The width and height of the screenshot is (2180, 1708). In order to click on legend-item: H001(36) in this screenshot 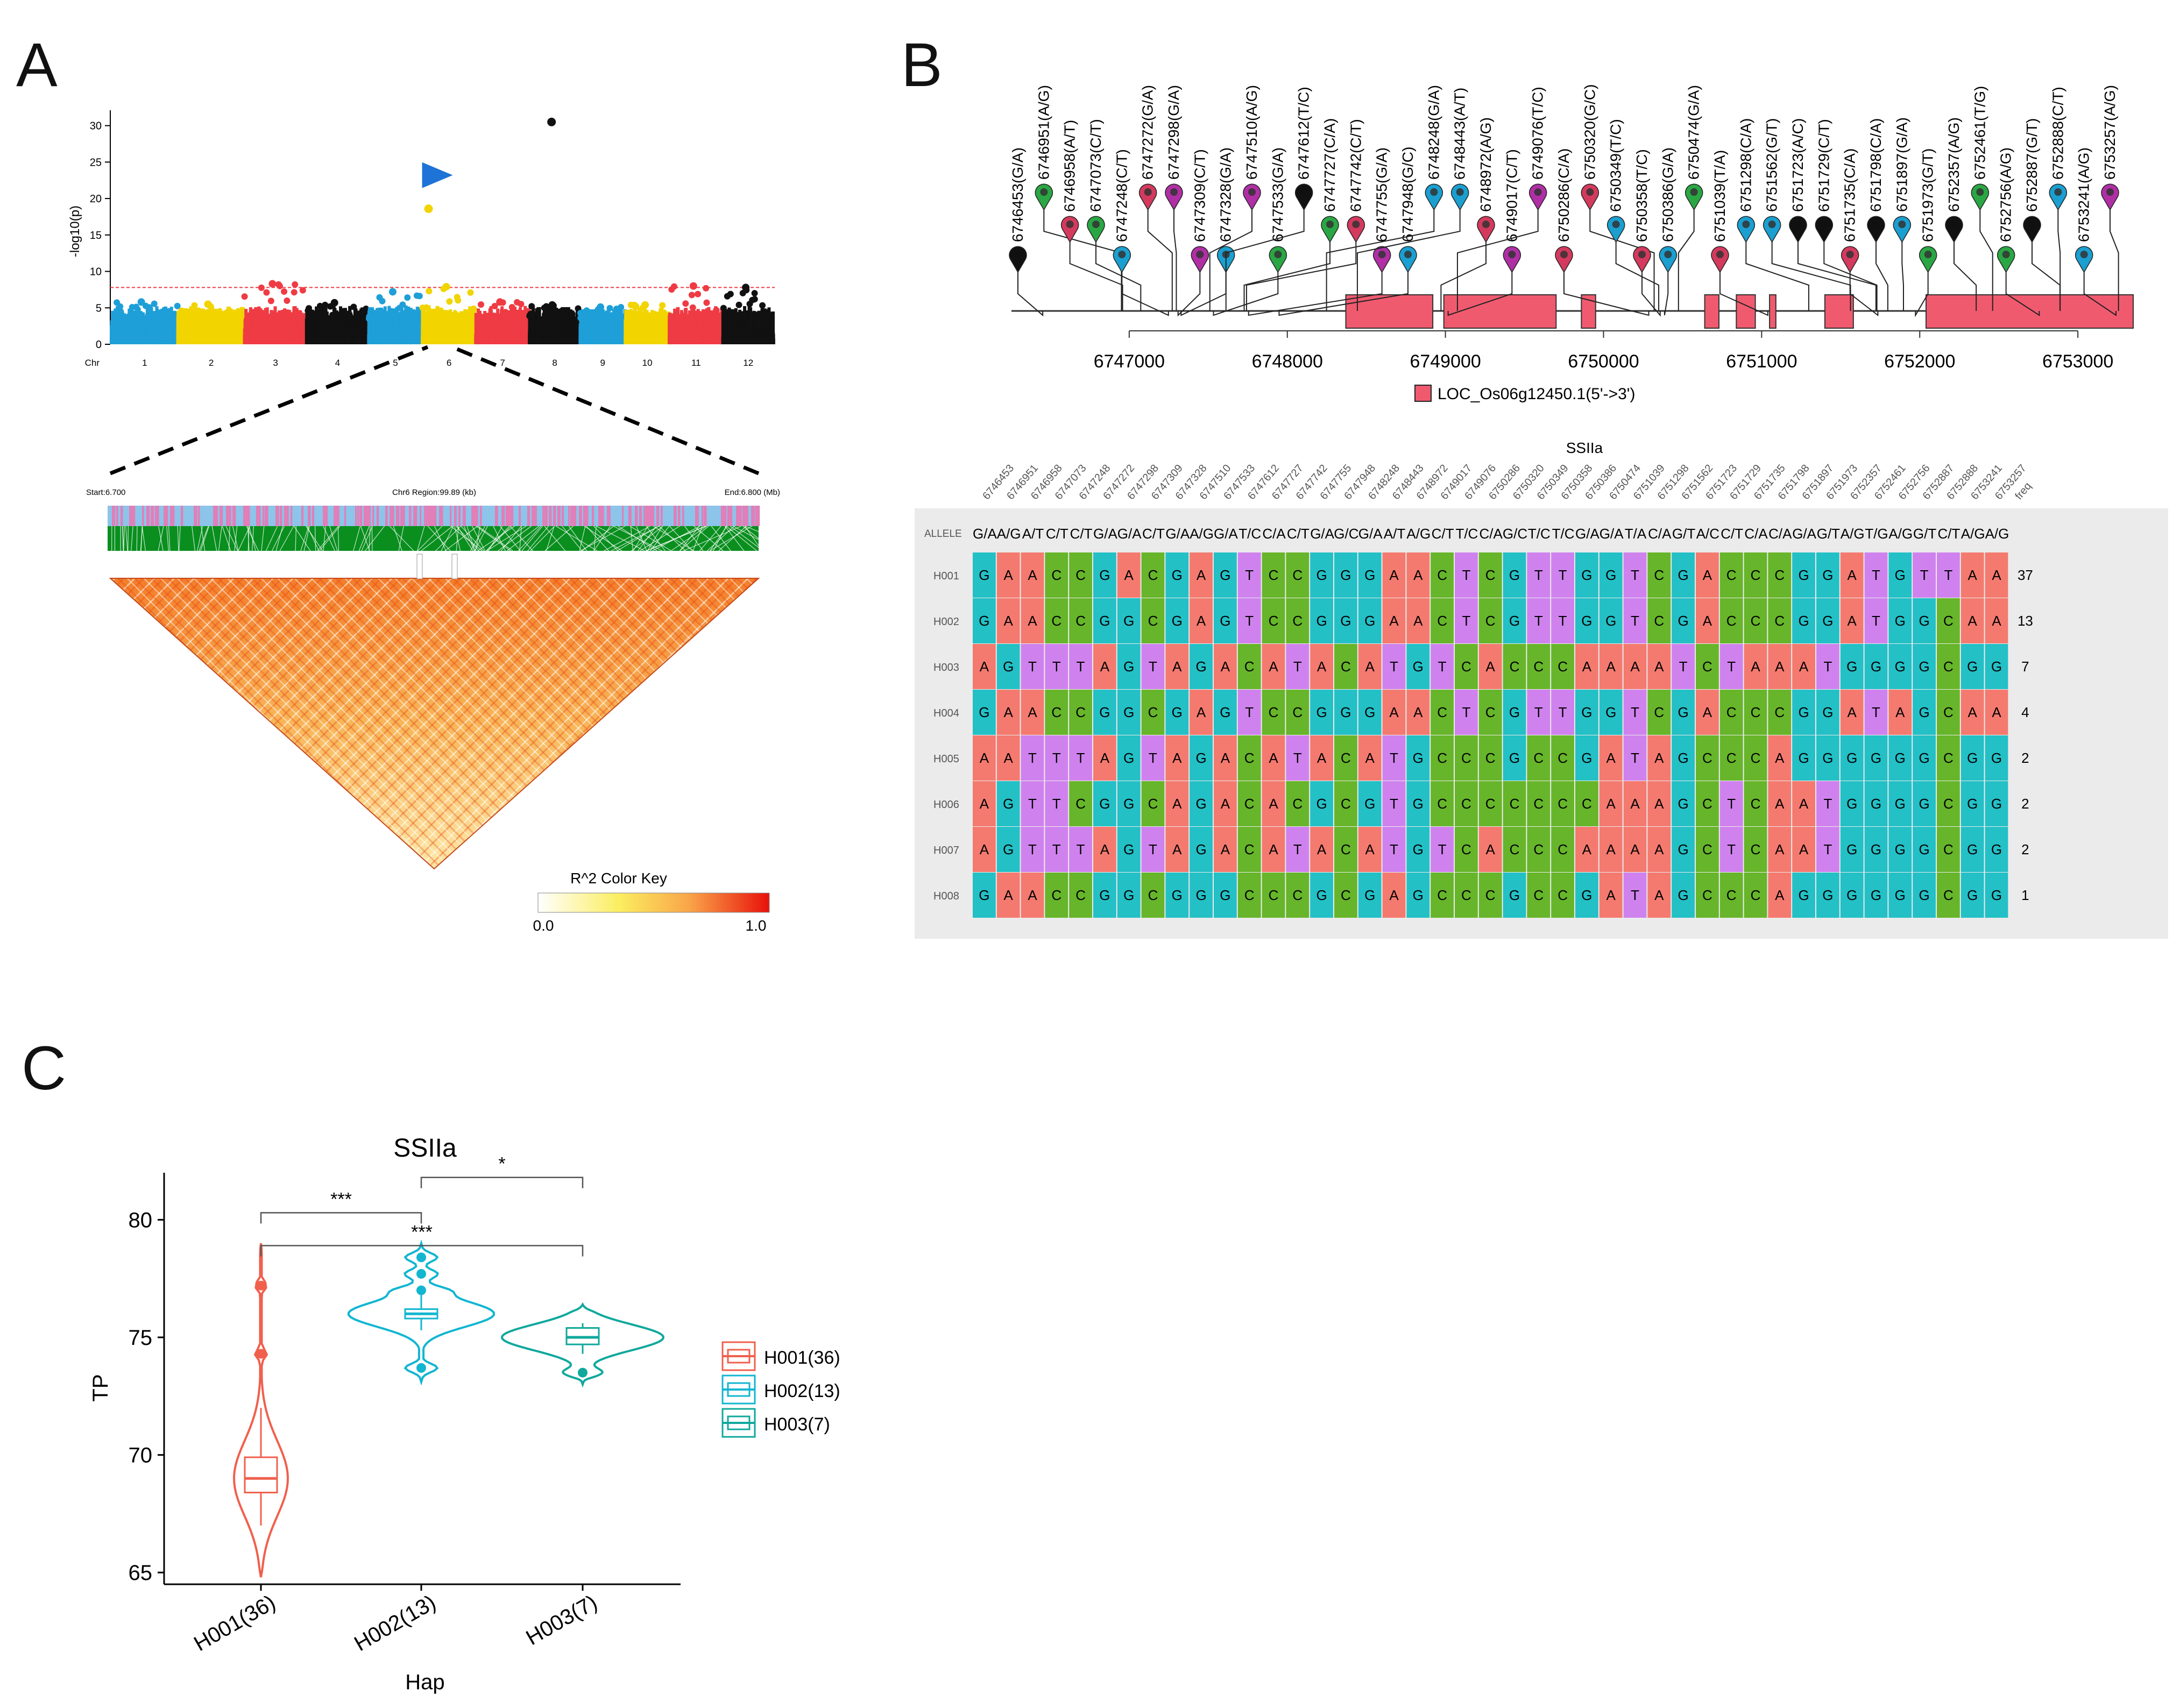, I will do `click(780, 1356)`.